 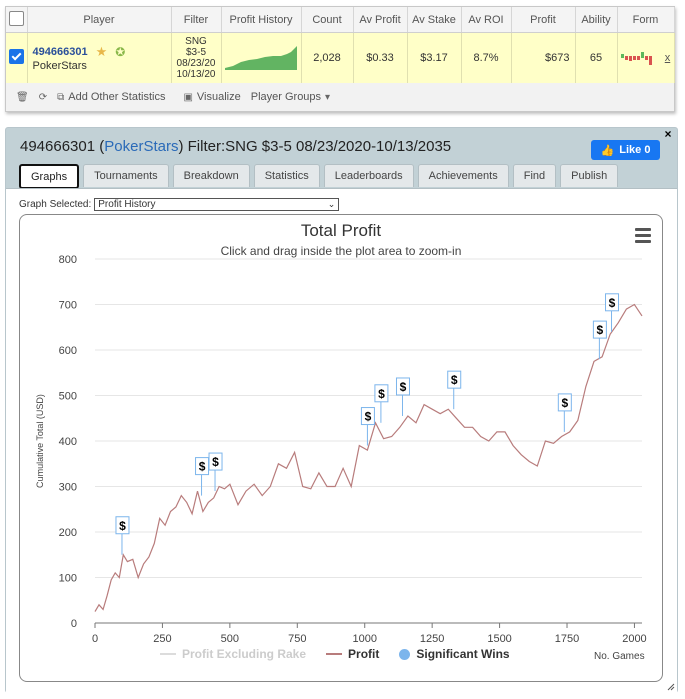 What do you see at coordinates (331, 204) in the screenshot?
I see `chevron-down-icon: ⌄` at bounding box center [331, 204].